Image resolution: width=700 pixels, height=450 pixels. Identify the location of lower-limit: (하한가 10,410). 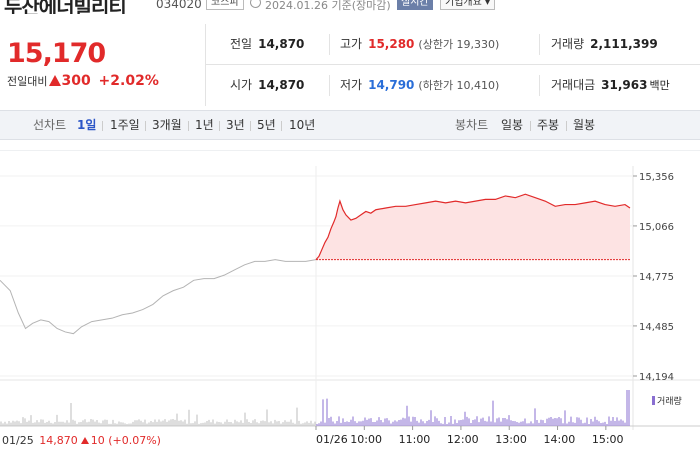
(459, 85).